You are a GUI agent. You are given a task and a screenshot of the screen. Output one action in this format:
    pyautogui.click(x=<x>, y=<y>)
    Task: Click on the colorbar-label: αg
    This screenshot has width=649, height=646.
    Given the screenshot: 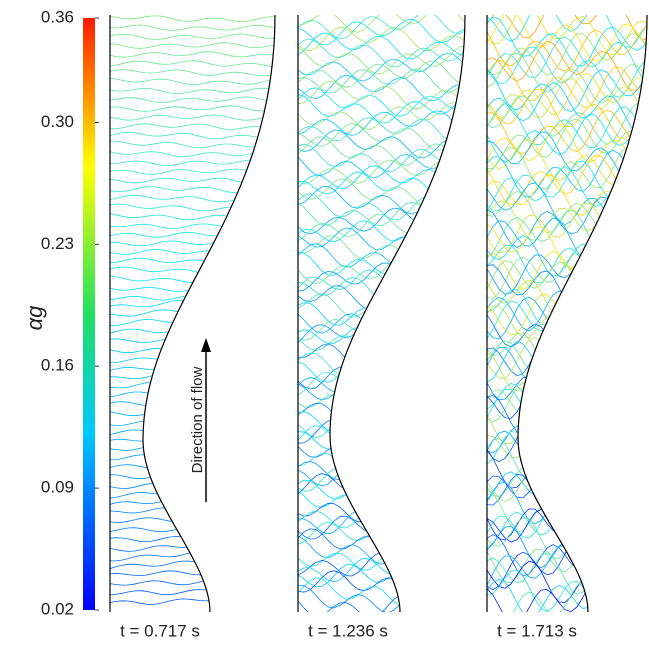 What is the action you would take?
    pyautogui.click(x=34, y=318)
    